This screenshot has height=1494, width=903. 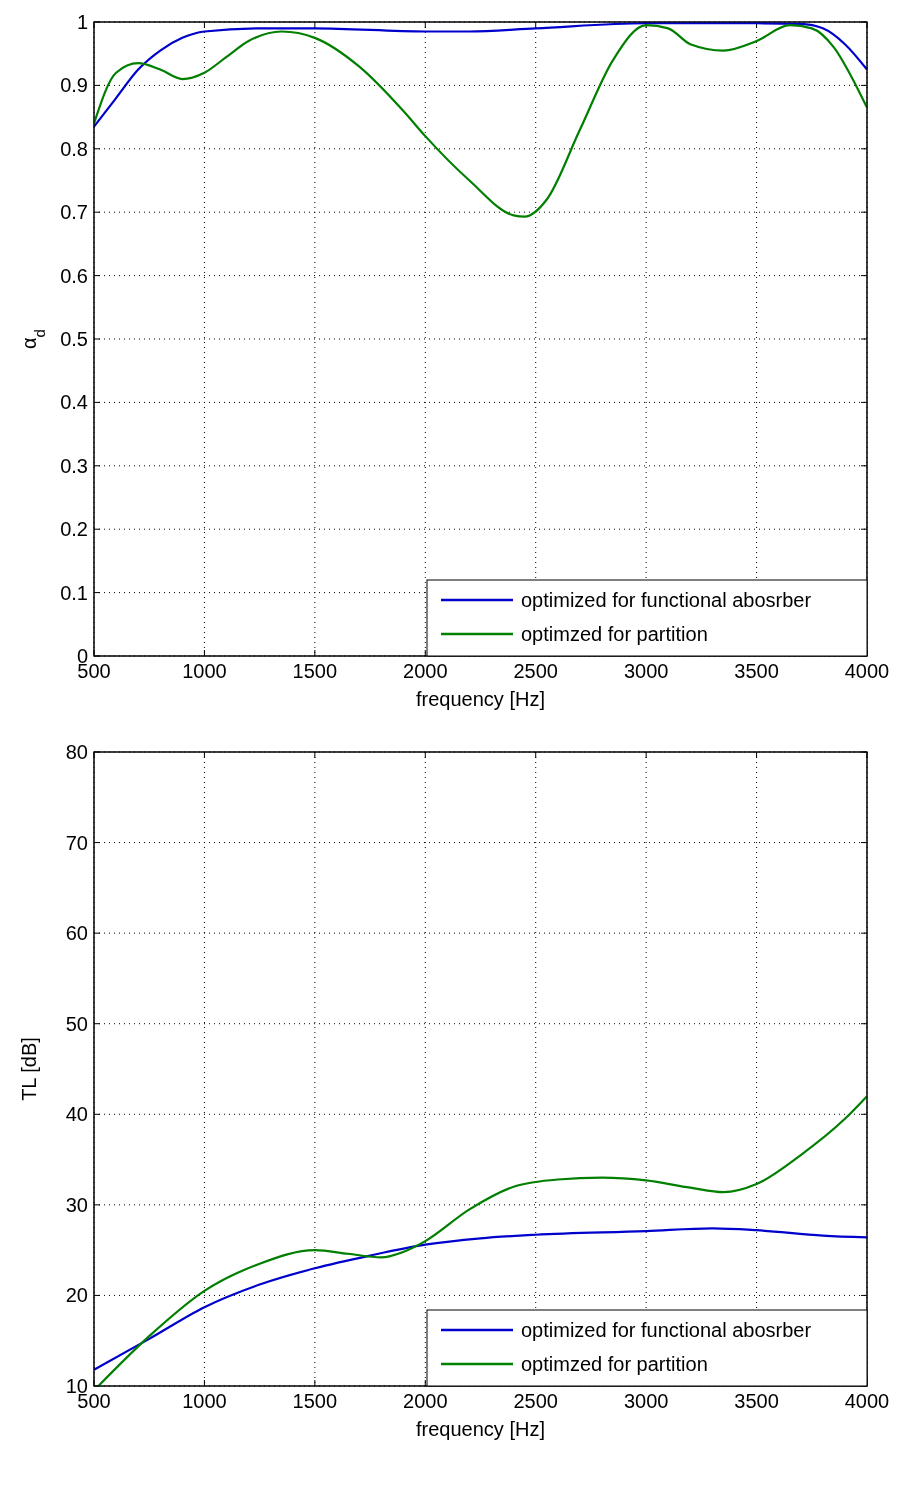 What do you see at coordinates (74, 529) in the screenshot?
I see `y-tick-label: 0.2` at bounding box center [74, 529].